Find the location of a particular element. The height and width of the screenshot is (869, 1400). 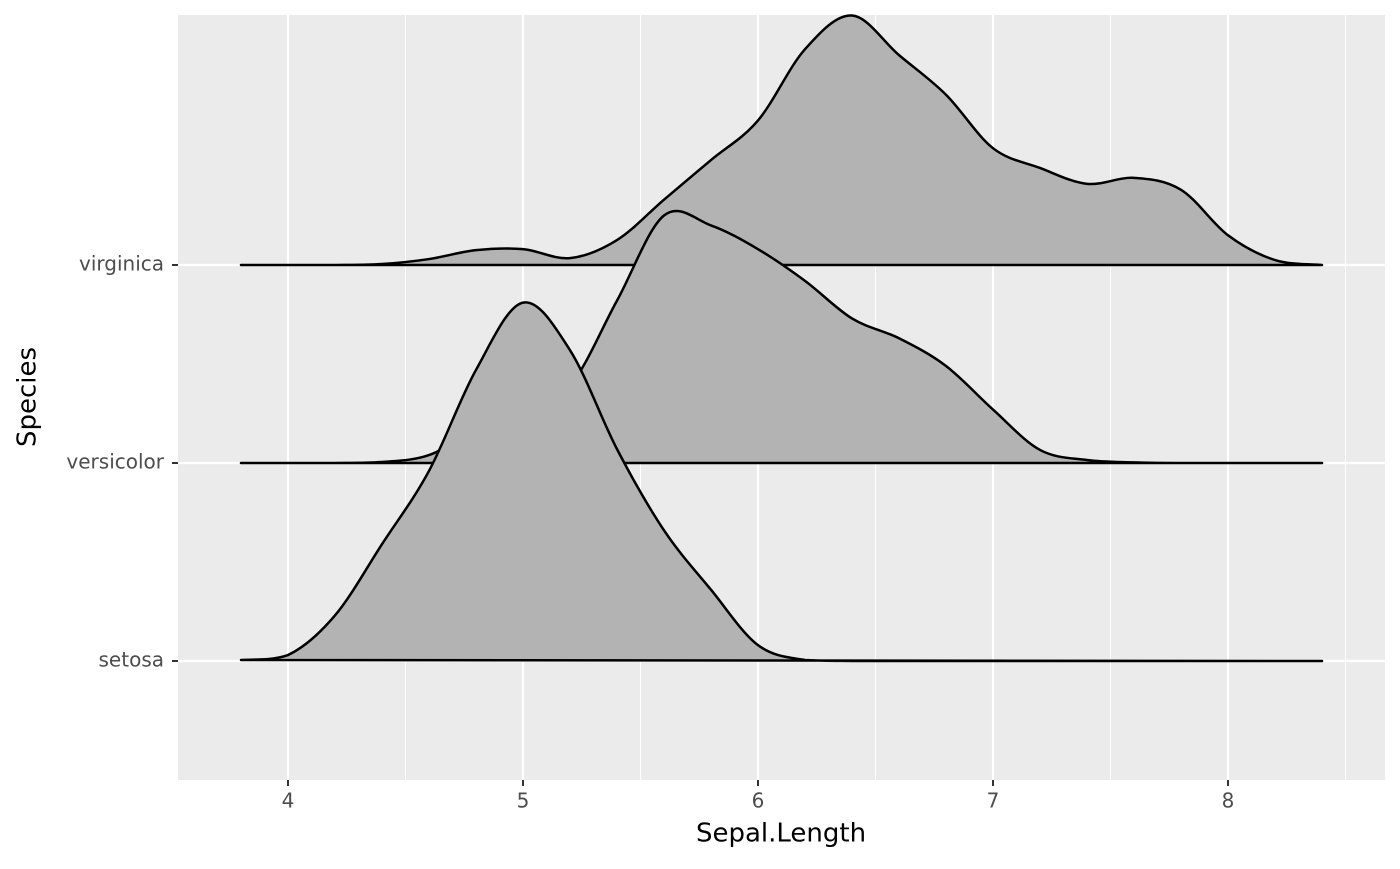

x-tick-label: 5 is located at coordinates (523, 801).